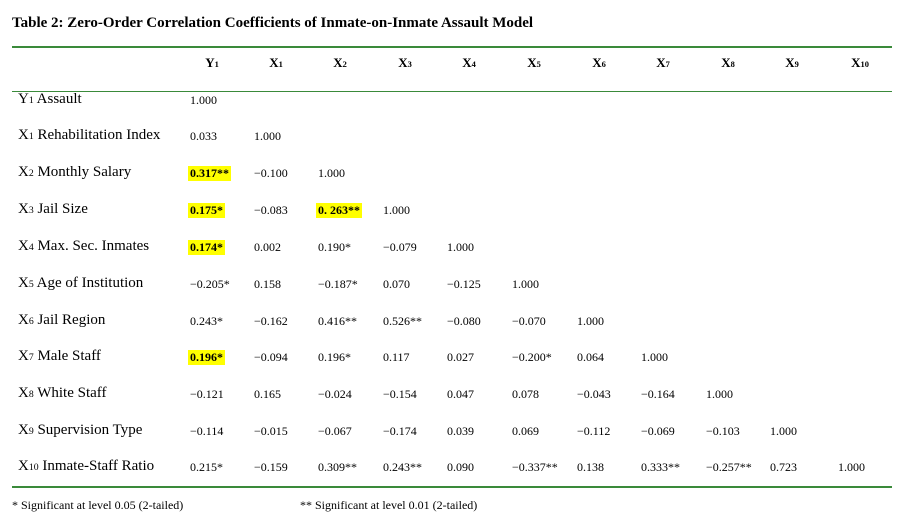 The width and height of the screenshot is (908, 517). I want to click on row-subscript: 6, so click(31, 321).